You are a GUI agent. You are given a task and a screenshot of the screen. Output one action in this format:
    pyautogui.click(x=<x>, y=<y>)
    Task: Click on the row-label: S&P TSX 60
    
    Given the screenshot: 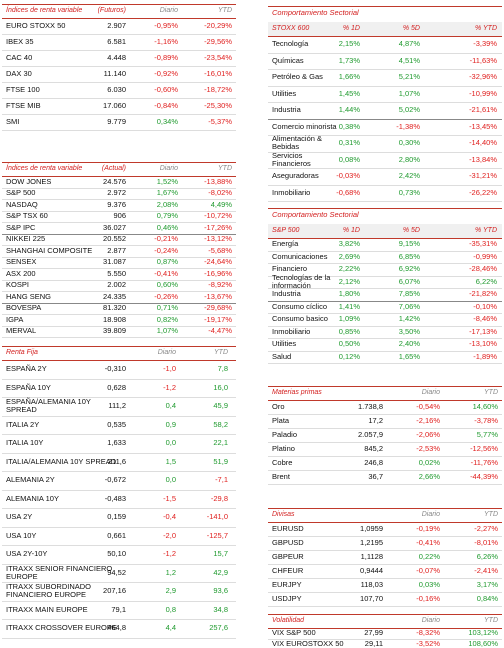 What is the action you would take?
    pyautogui.click(x=27, y=216)
    